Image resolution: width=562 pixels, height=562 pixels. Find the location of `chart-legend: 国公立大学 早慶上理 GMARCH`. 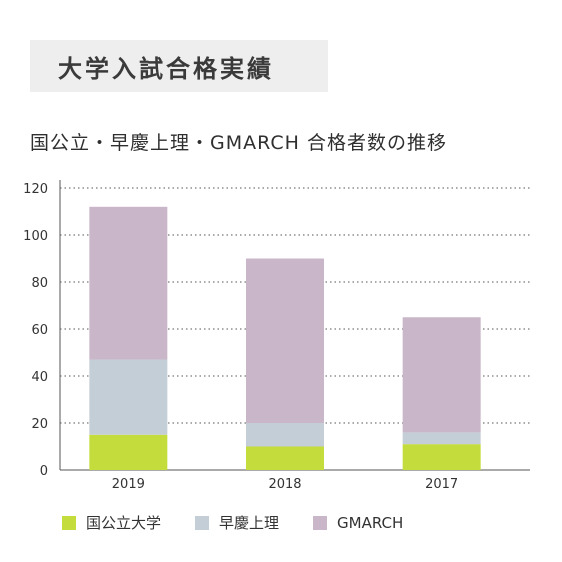

chart-legend: 国公立大学 早慶上理 GMARCH is located at coordinates (249, 522).